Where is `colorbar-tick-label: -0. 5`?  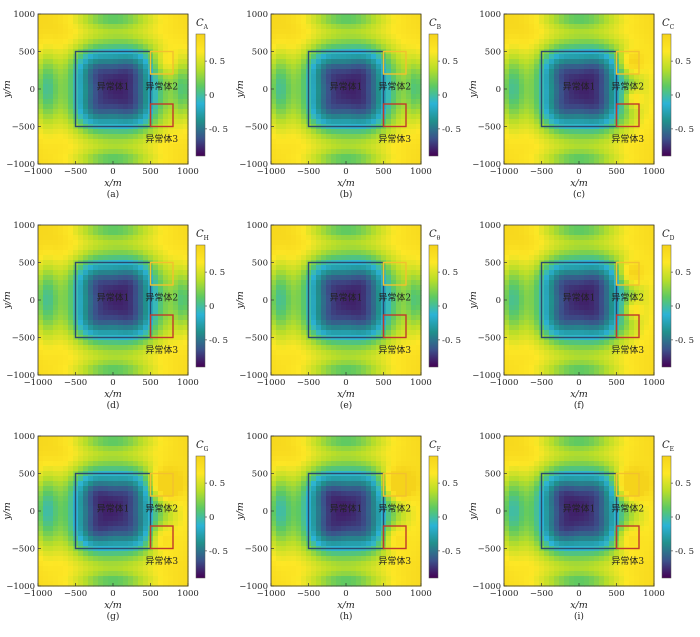 colorbar-tick-label: -0. 5 is located at coordinates (451, 130).